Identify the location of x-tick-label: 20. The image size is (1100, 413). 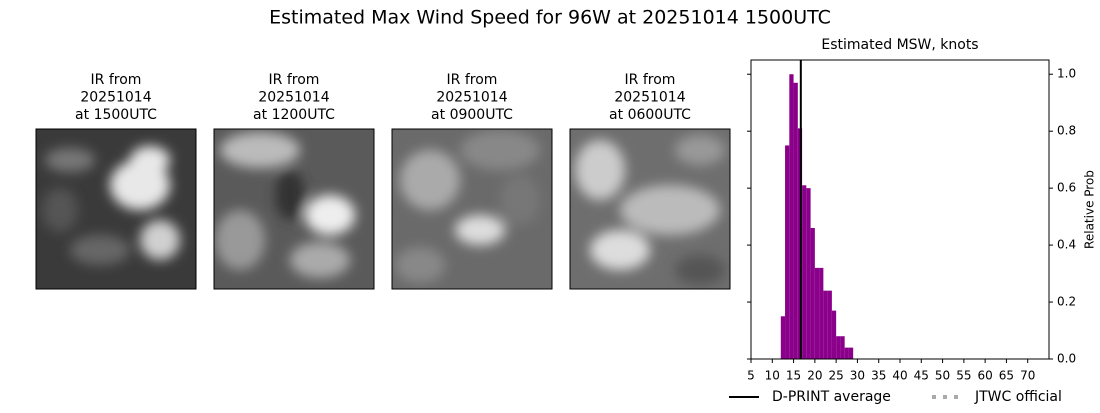
(814, 376).